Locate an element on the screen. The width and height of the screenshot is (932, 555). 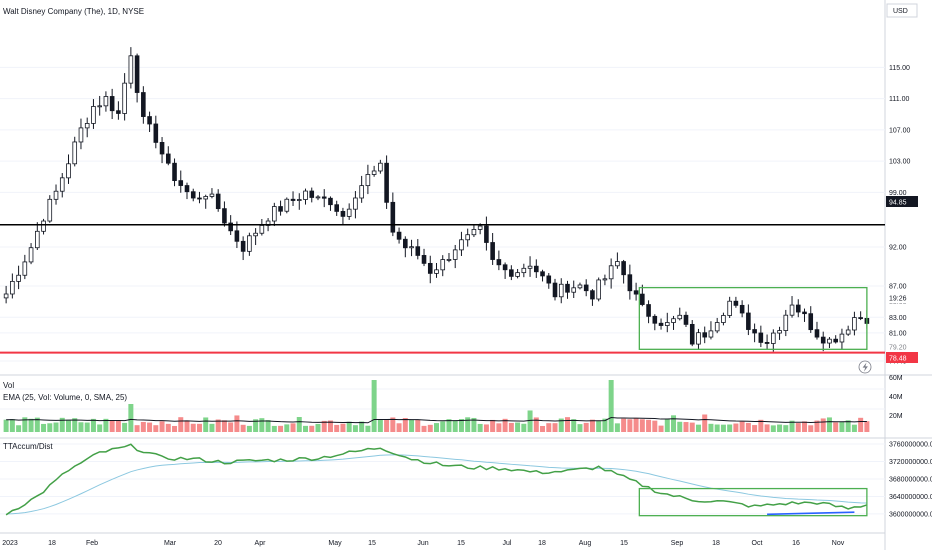
currency-box is located at coordinates (902, 10).